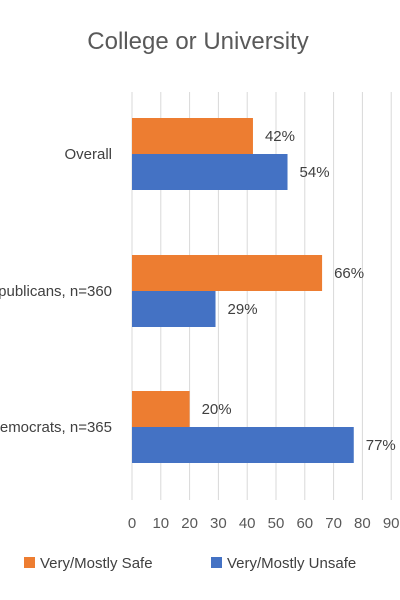 This screenshot has height=600, width=400. I want to click on data-label-safe-2: 20%, so click(217, 409).